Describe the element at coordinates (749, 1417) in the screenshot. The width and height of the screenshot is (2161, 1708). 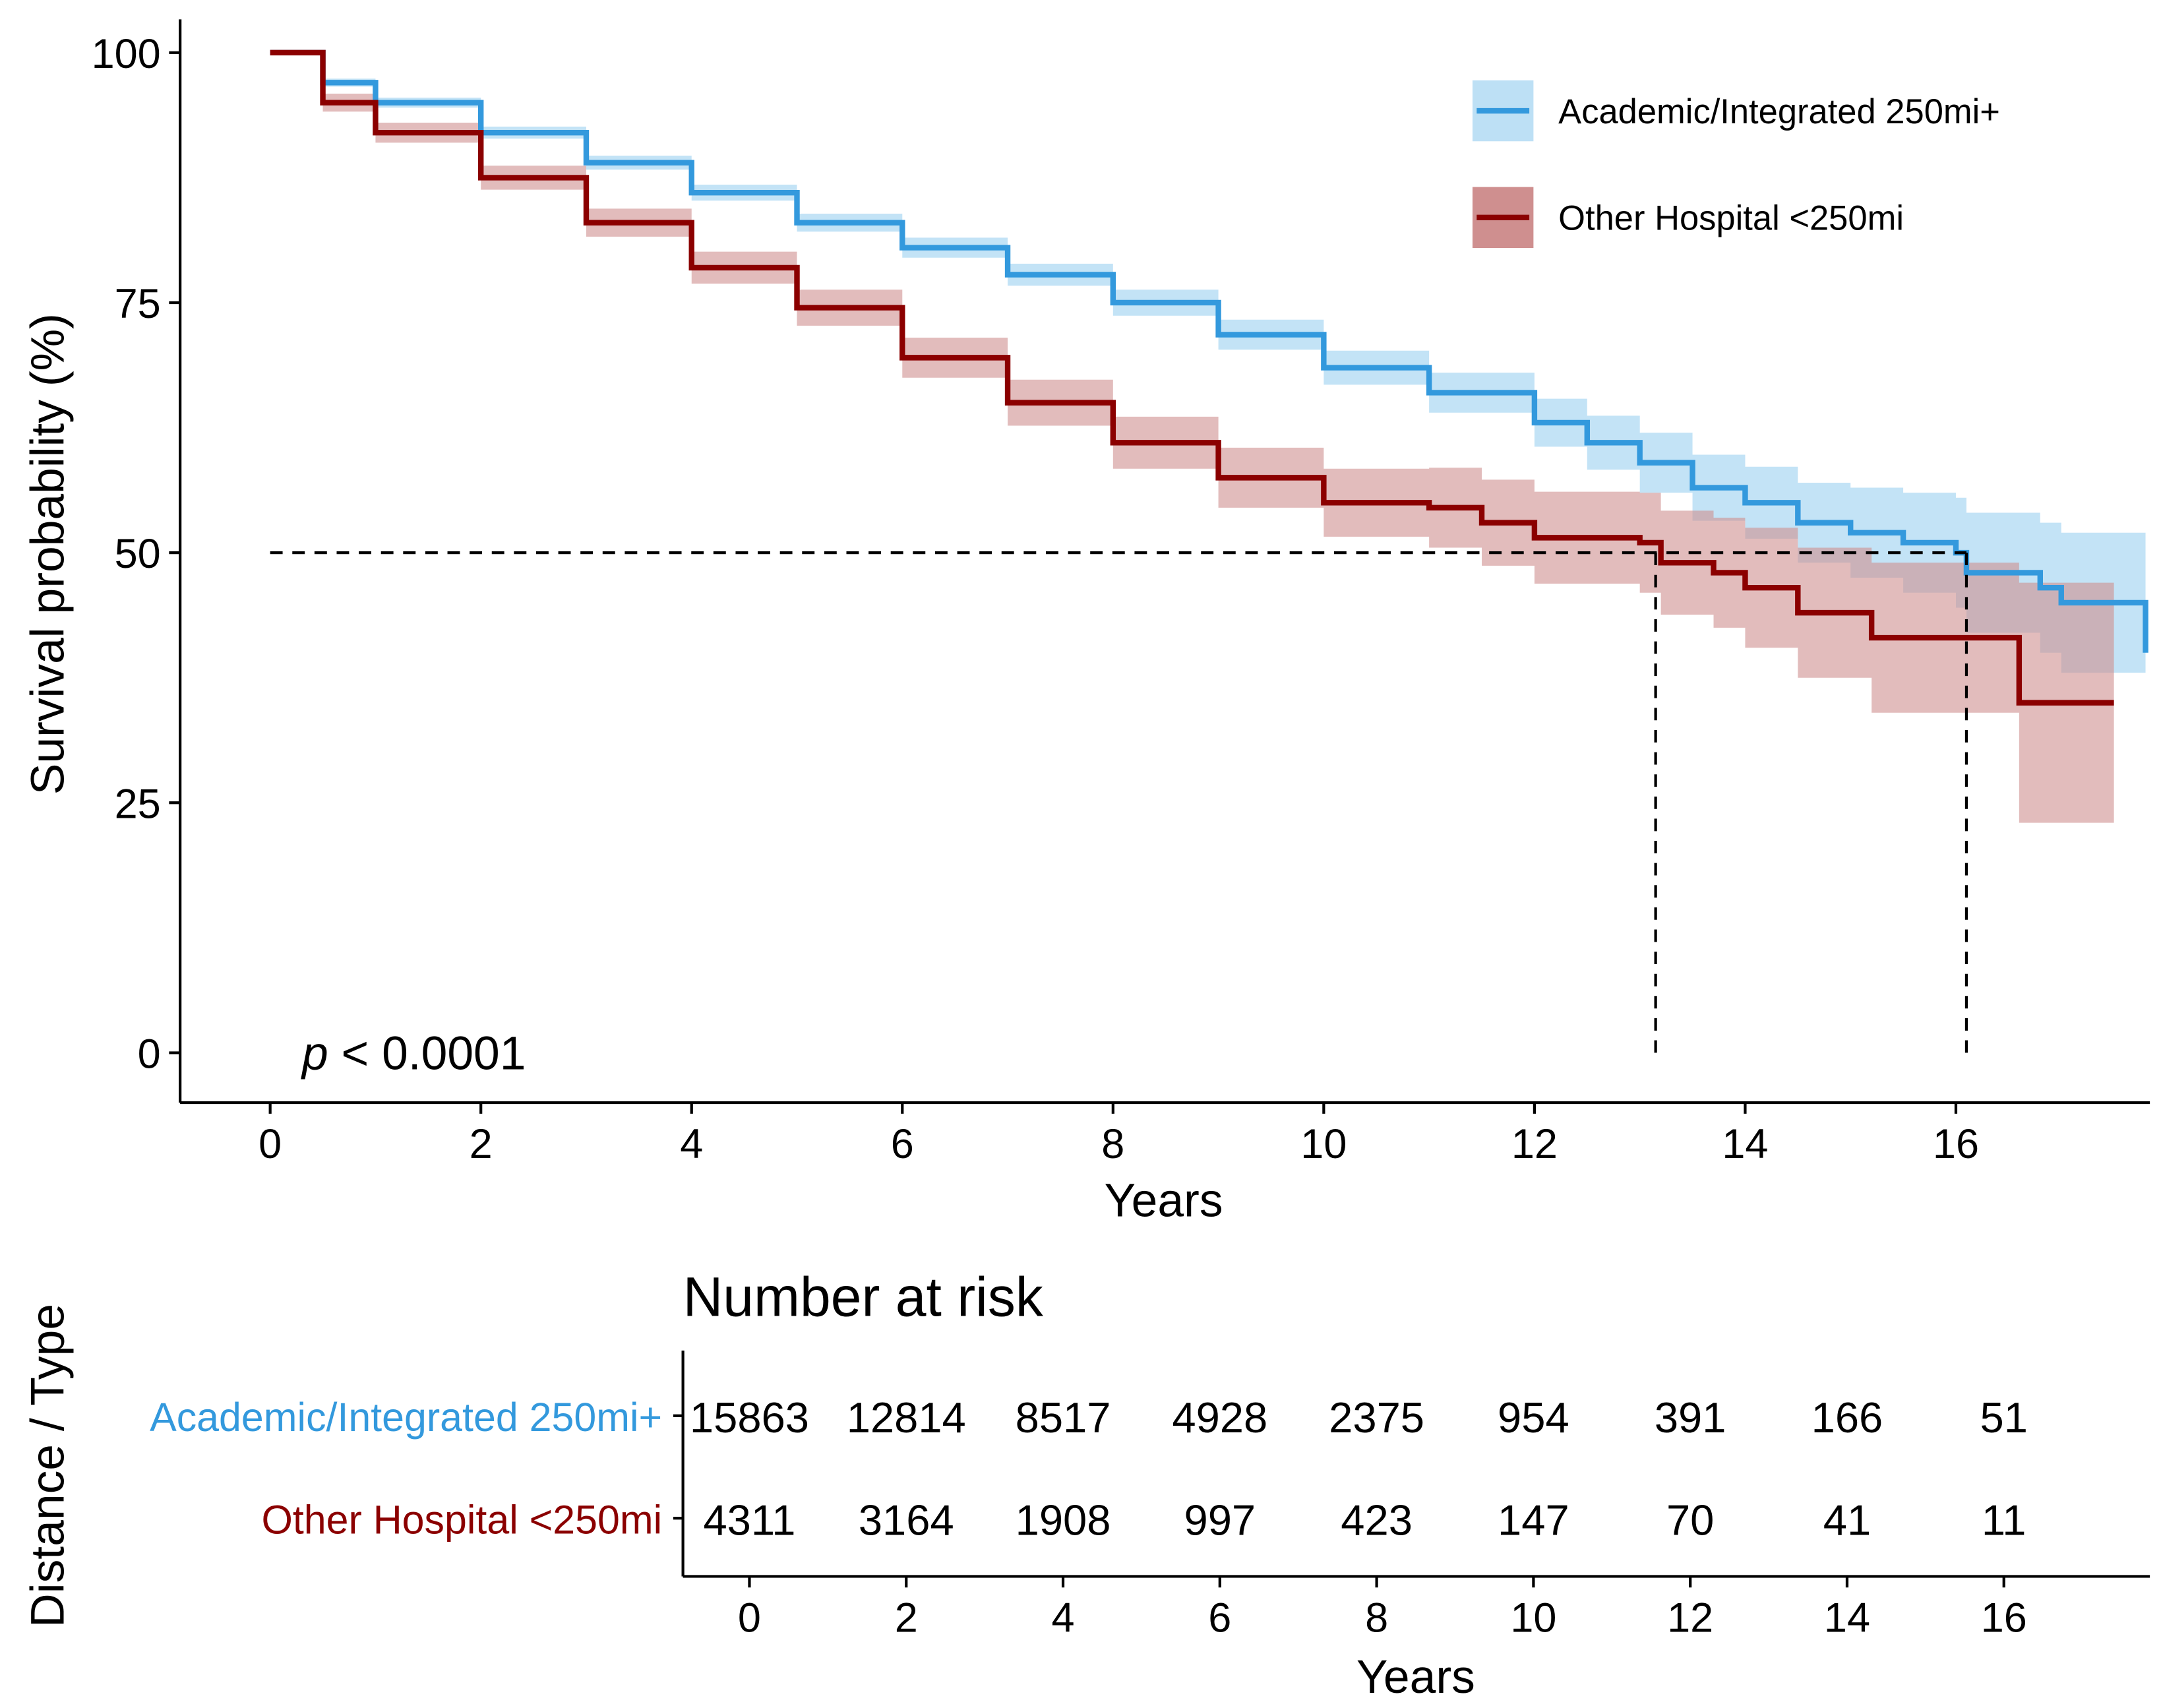
I see `risk-count: 15863` at that location.